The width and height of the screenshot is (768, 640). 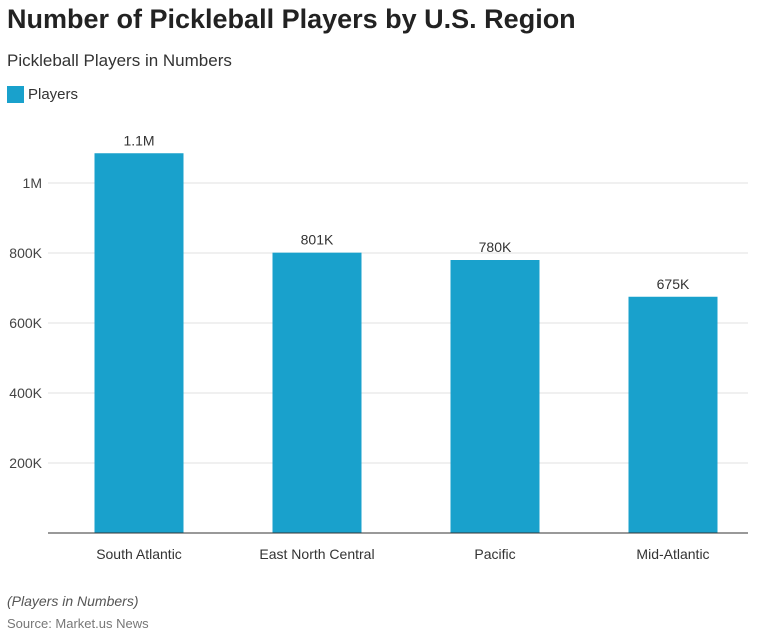 What do you see at coordinates (32, 183) in the screenshot?
I see `y-tick-label: 1M` at bounding box center [32, 183].